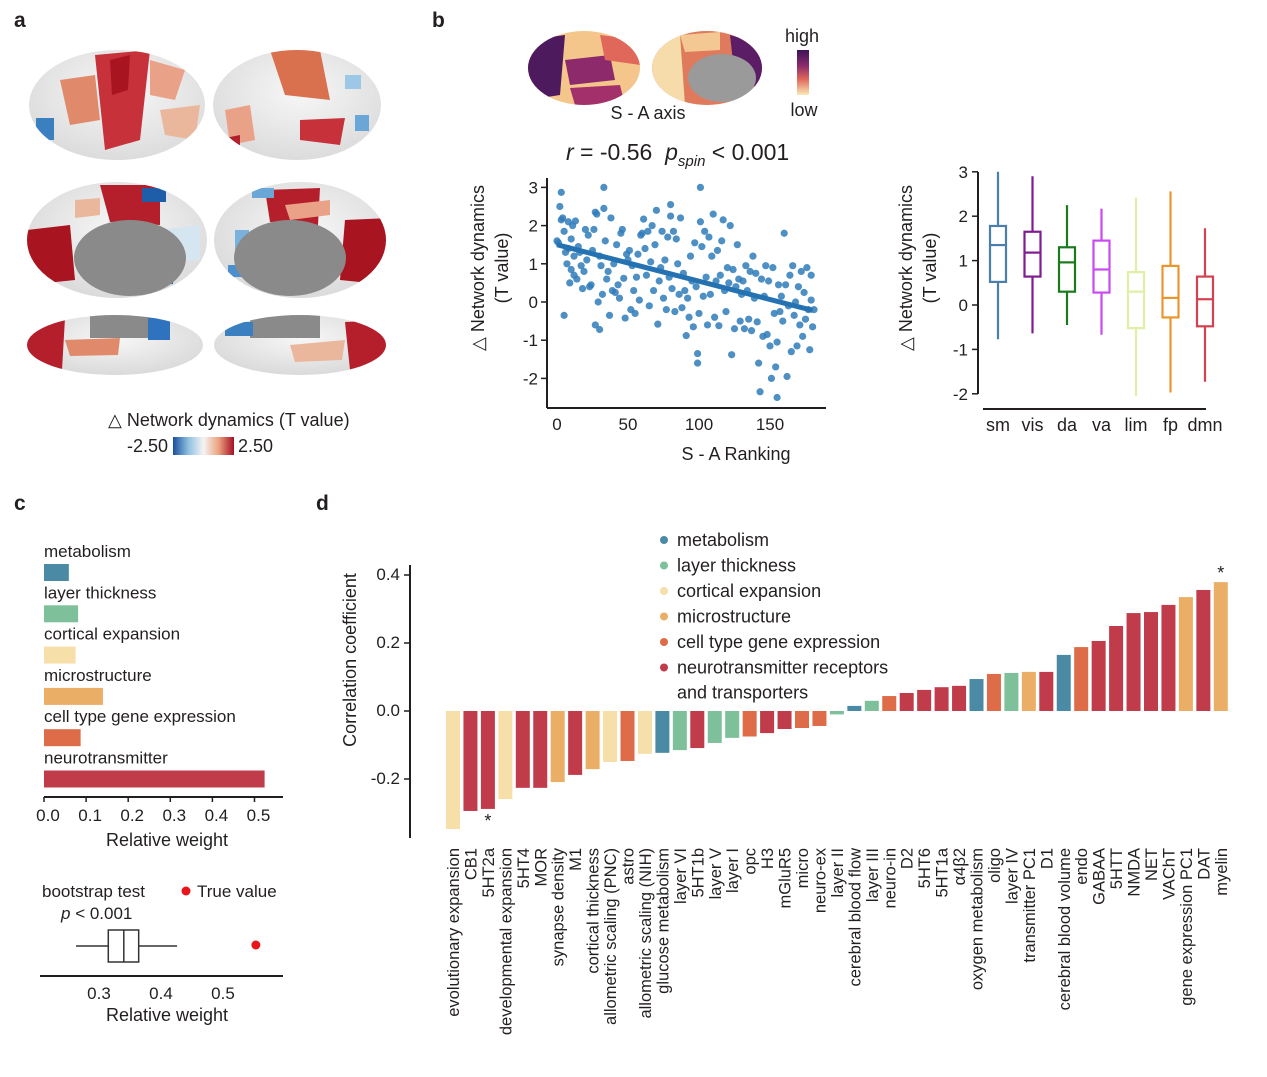 This screenshot has height=1077, width=1267. Describe the element at coordinates (533, 187) in the screenshot. I see `y-tick-label: 3` at that location.